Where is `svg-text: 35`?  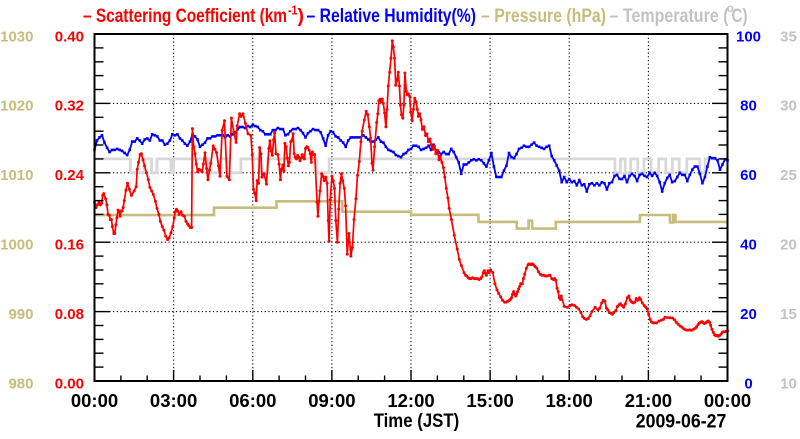 svg-text: 35 is located at coordinates (788, 36).